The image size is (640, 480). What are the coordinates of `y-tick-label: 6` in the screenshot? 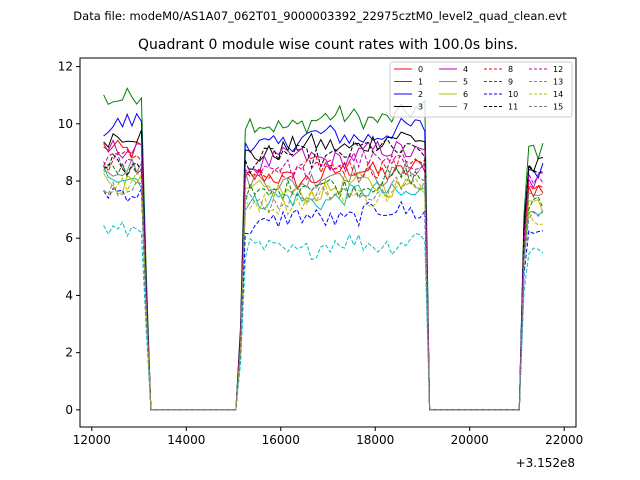 It's located at (69, 238).